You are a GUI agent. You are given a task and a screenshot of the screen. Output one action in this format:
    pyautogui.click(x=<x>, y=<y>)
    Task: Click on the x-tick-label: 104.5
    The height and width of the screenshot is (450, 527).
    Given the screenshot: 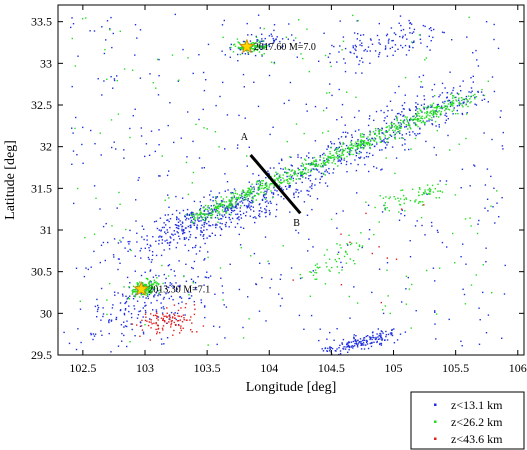 What is the action you would take?
    pyautogui.click(x=331, y=368)
    